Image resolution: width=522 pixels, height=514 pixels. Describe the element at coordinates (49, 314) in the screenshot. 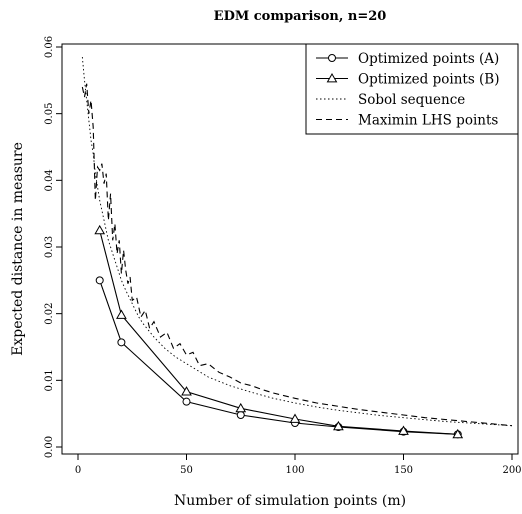

I see `y-tick-label: 0.02` at that location.